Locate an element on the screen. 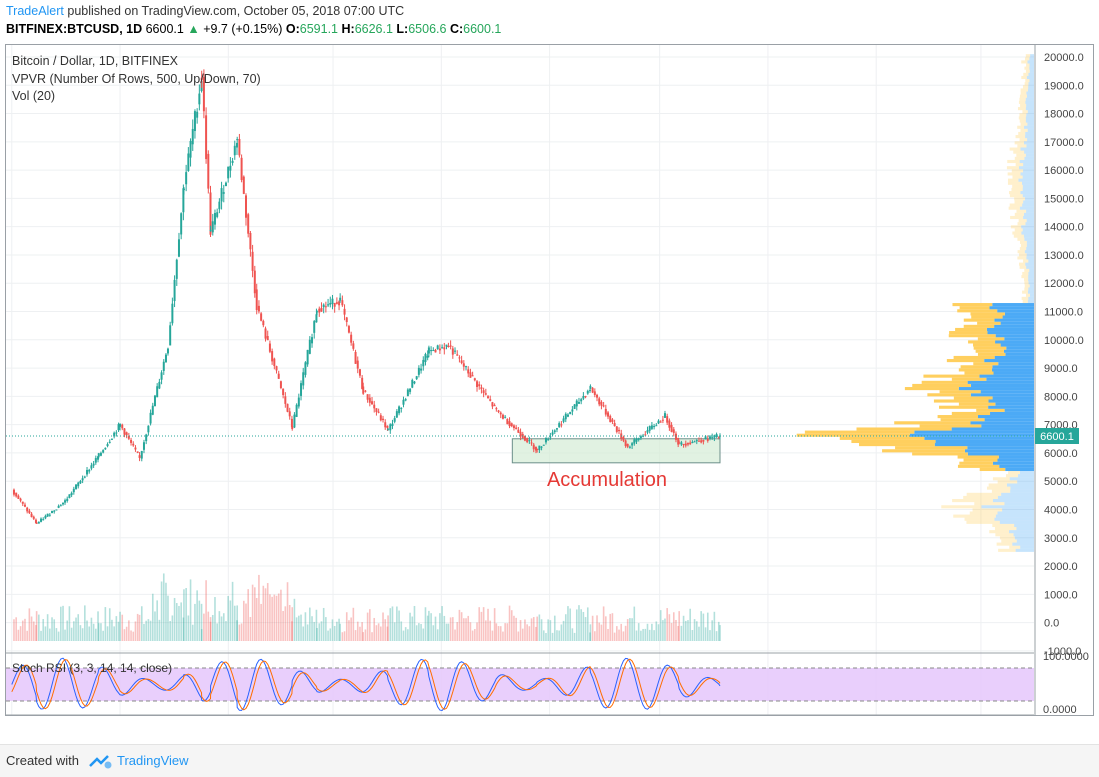 The image size is (1099, 777). open-value: 6591.1 is located at coordinates (319, 29).